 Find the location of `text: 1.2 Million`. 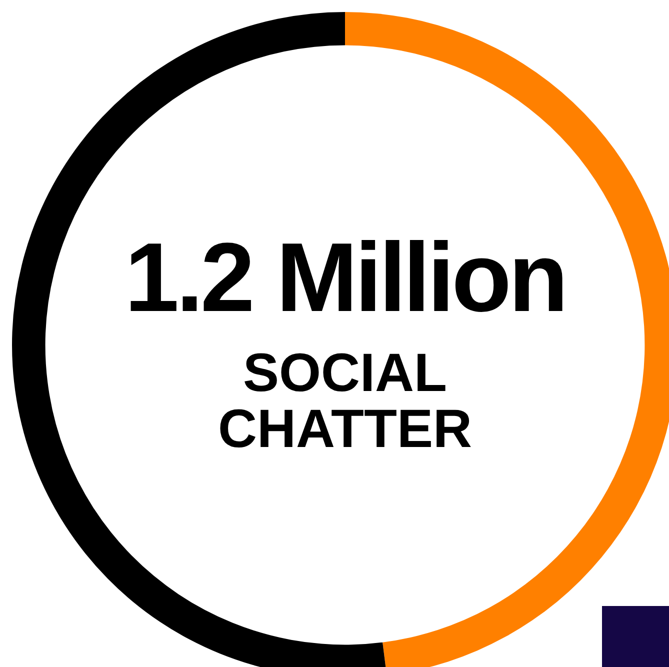

text: 1.2 Million is located at coordinates (345, 277).